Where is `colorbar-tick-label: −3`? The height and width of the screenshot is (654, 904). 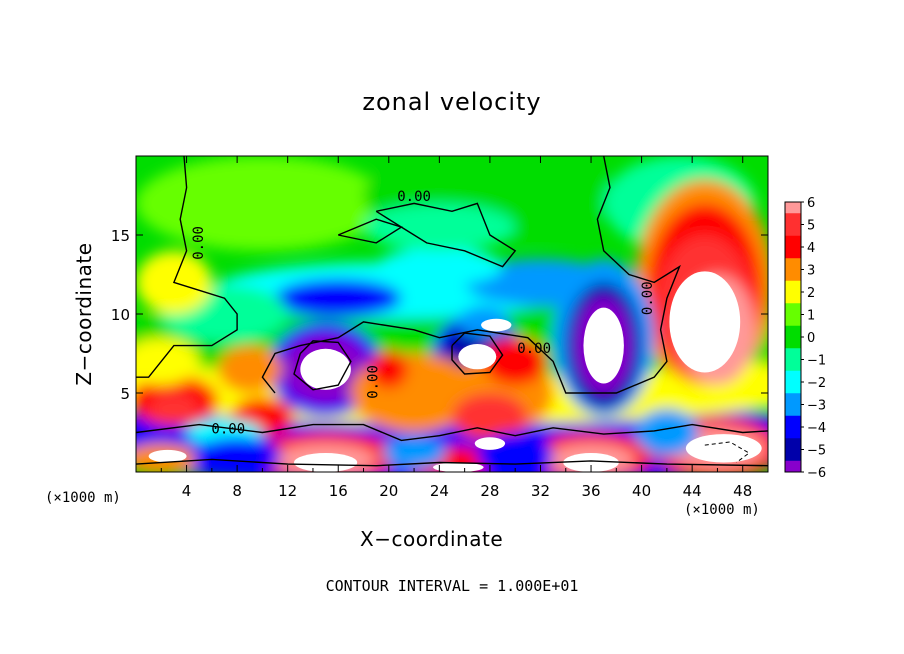 colorbar-tick-label: −3 is located at coordinates (816, 406).